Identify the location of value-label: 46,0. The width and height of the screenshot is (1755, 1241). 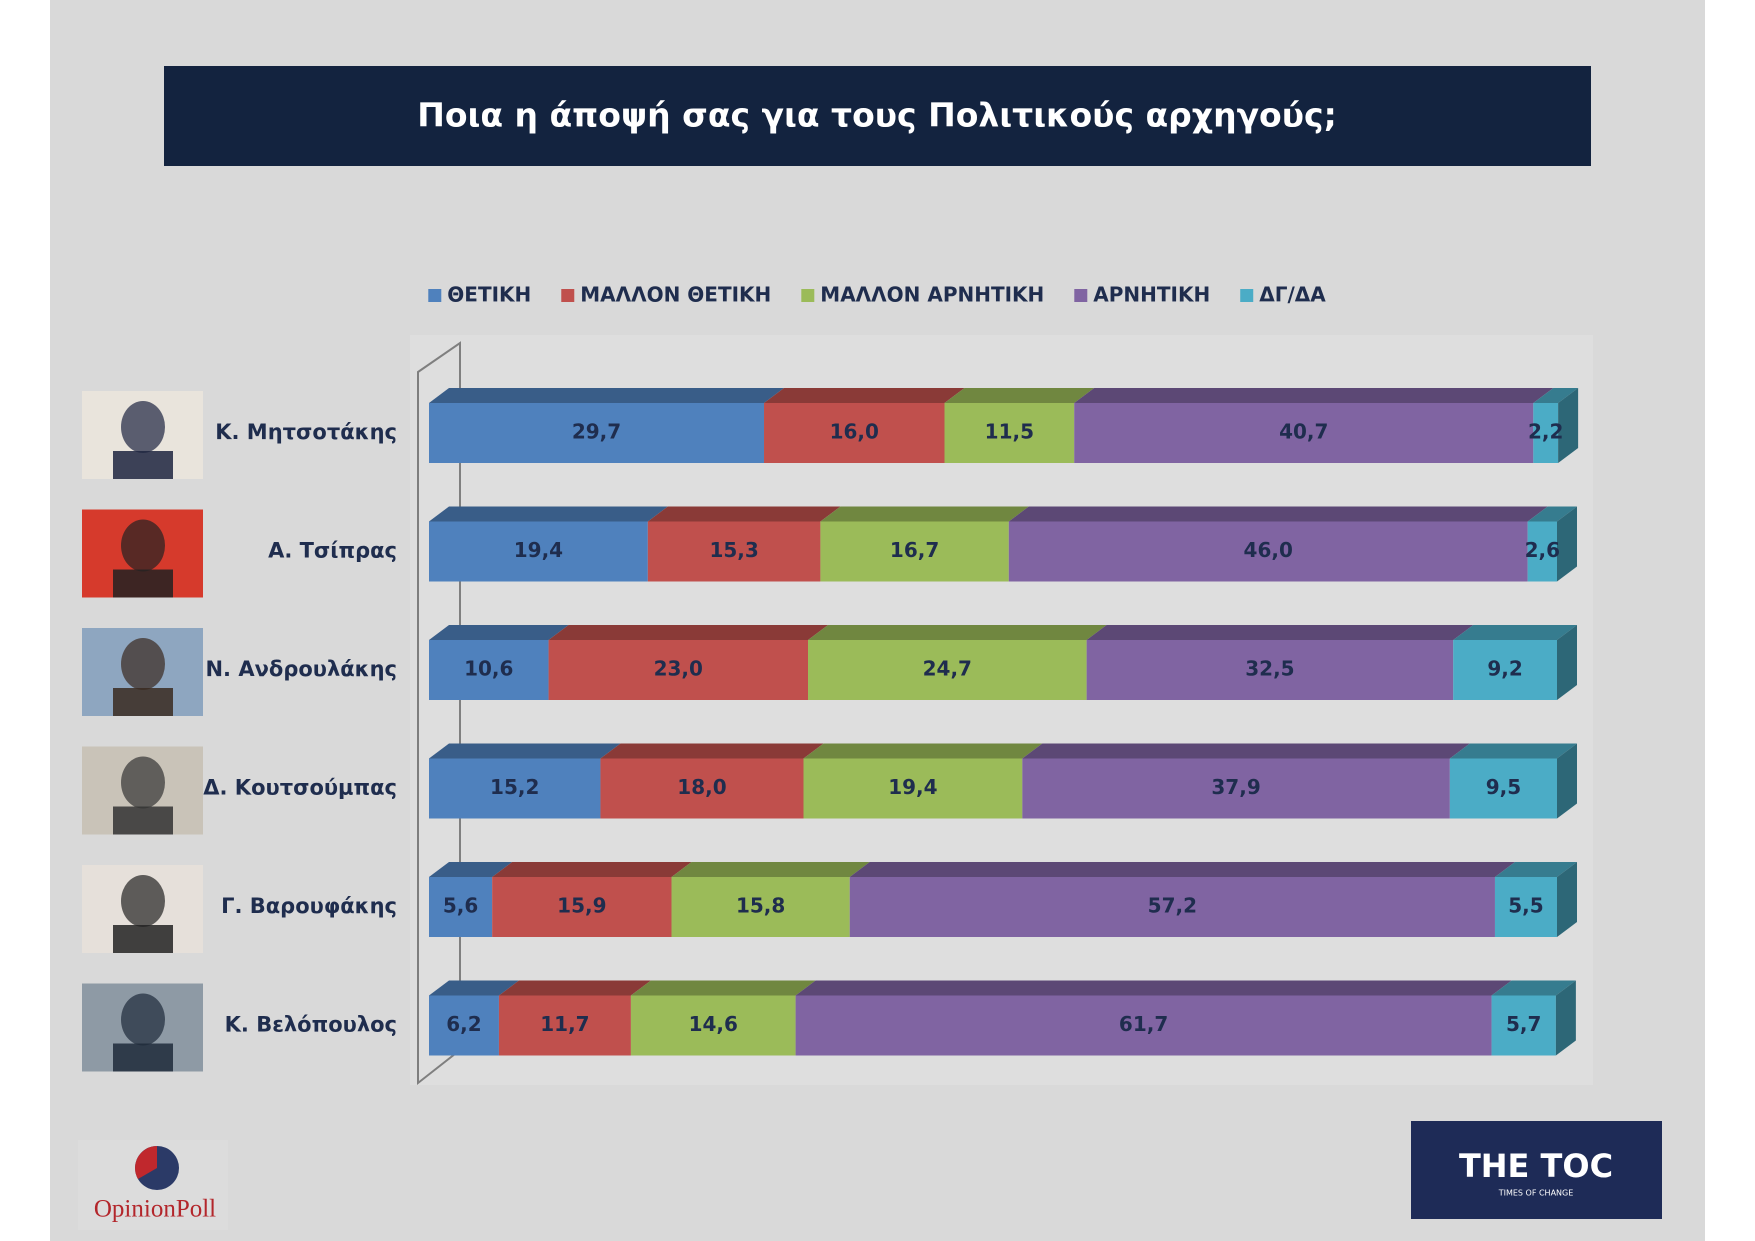
(1268, 550).